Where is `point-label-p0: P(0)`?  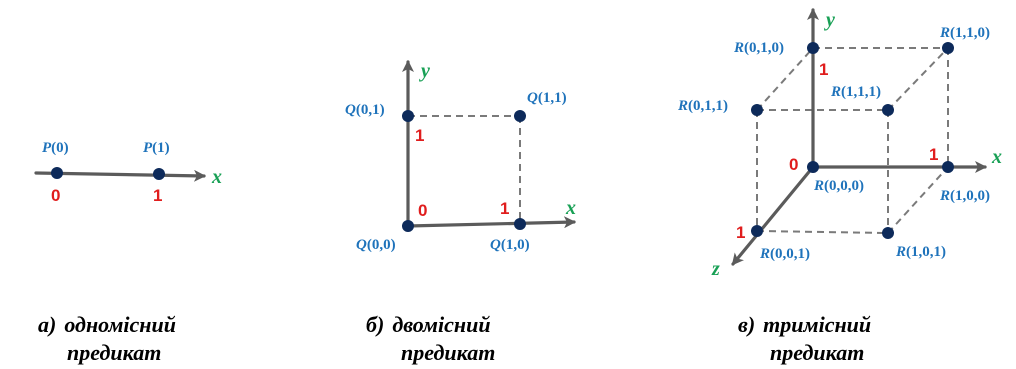 point-label-p0: P(0) is located at coordinates (55, 148).